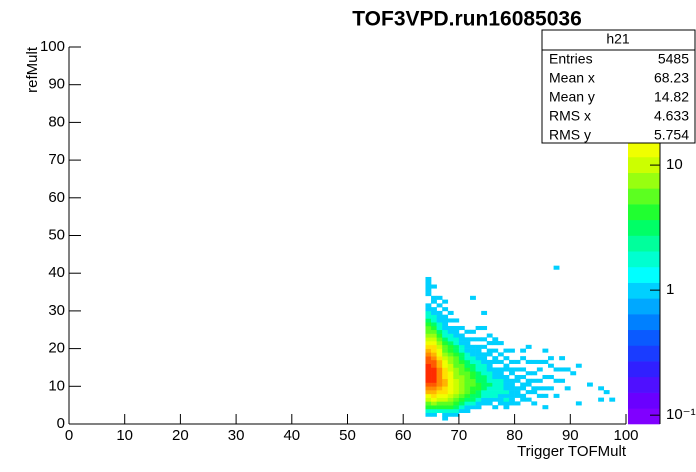 This screenshot has width=696, height=472. What do you see at coordinates (56, 272) in the screenshot?
I see `y-tick-label: 40` at bounding box center [56, 272].